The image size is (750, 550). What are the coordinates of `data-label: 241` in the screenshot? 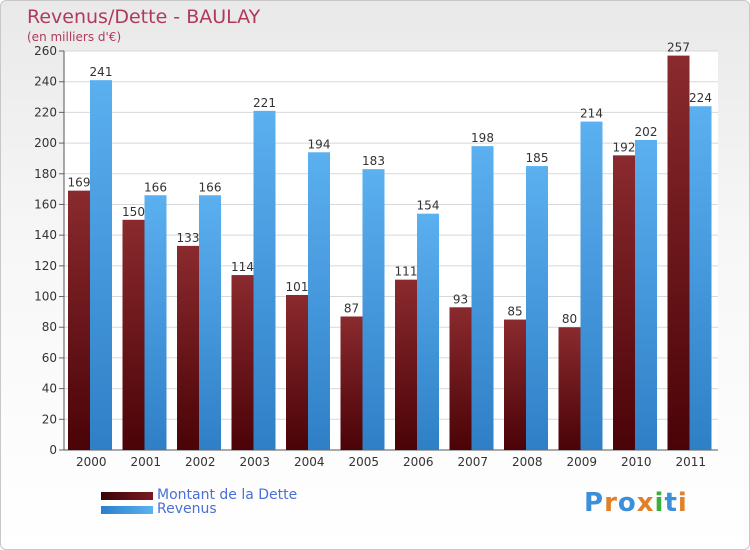 It's located at (101, 72).